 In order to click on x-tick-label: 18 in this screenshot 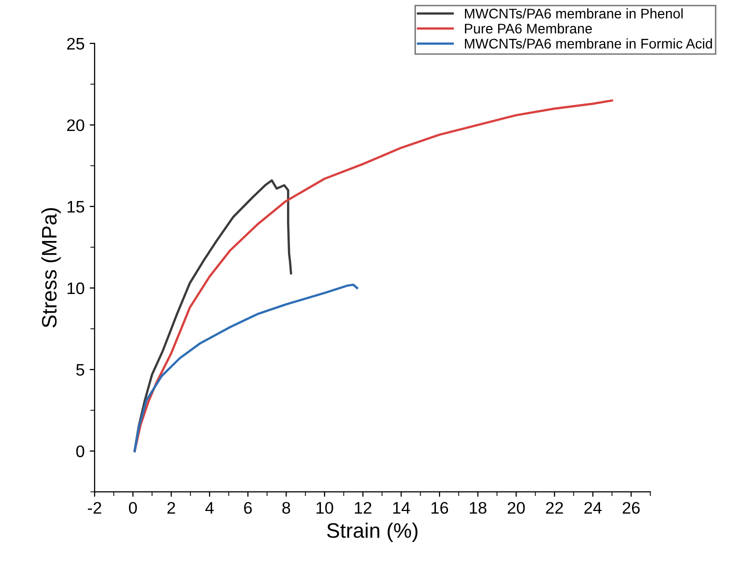, I will do `click(478, 508)`.